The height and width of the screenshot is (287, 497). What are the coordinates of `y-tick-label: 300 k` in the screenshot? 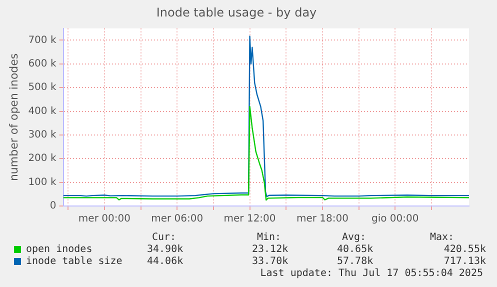 It's located at (42, 135).